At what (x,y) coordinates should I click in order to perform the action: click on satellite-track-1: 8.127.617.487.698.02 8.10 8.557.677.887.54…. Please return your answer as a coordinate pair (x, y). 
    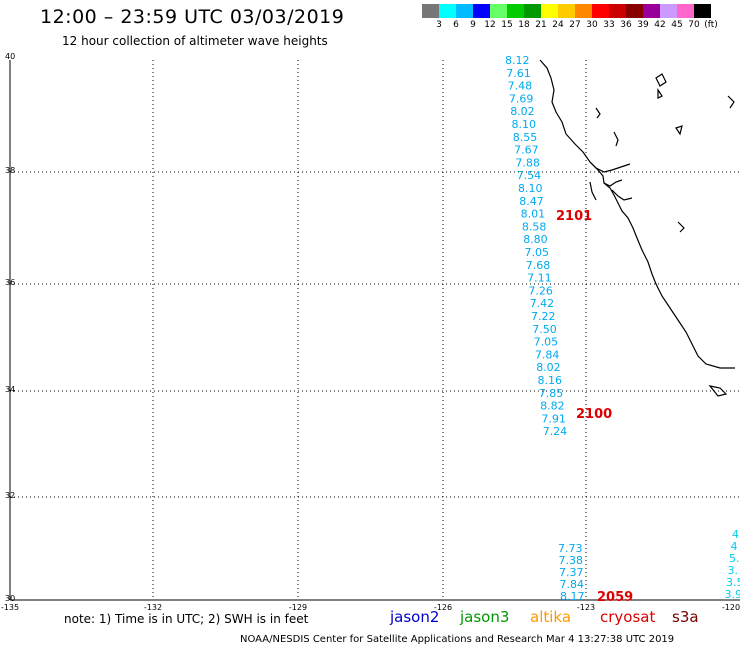
    Looking at the image, I should click on (536, 246).